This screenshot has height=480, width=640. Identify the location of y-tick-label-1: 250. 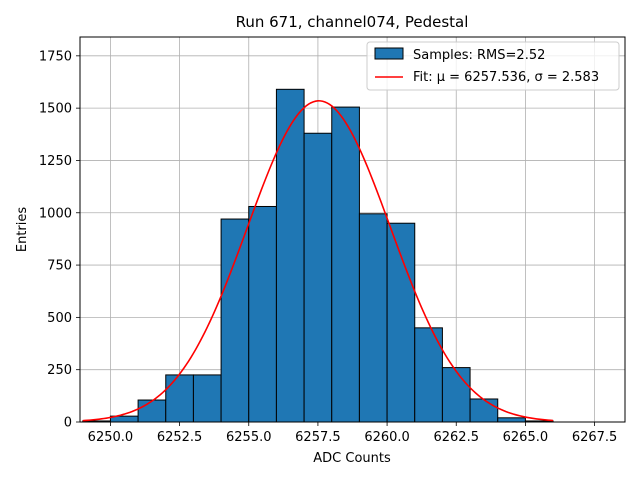
(59, 370).